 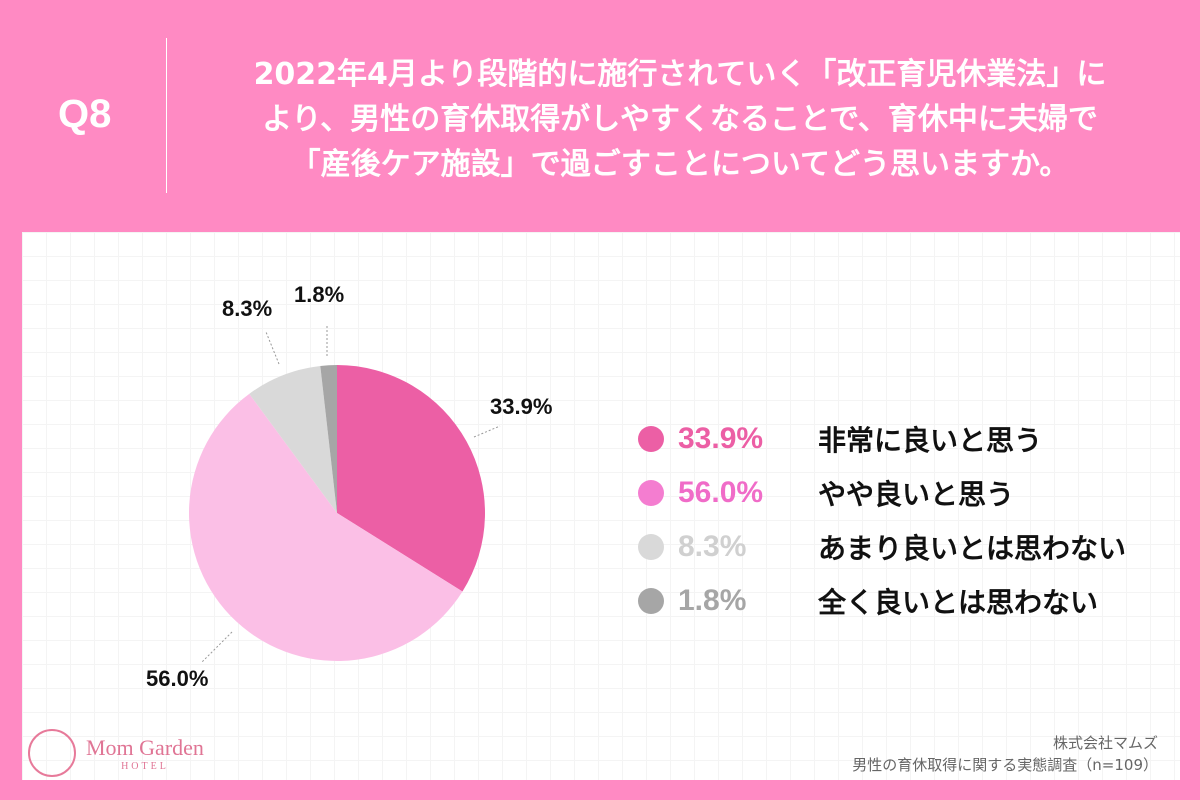 I want to click on legend-label: 非常に良いと思う, so click(x=930, y=440).